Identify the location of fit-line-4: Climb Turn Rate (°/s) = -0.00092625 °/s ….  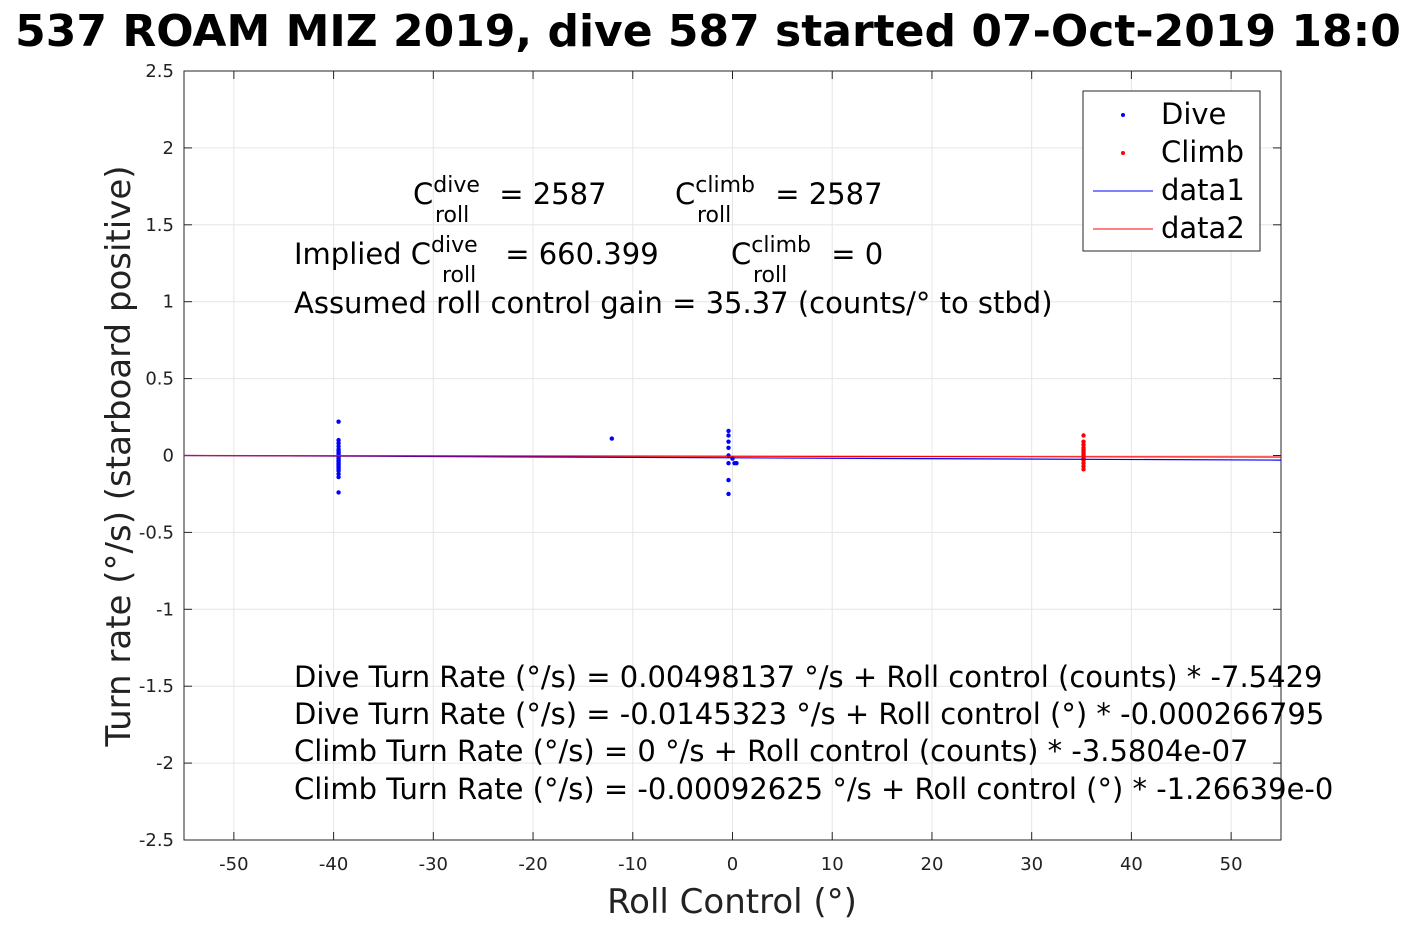
(813, 789).